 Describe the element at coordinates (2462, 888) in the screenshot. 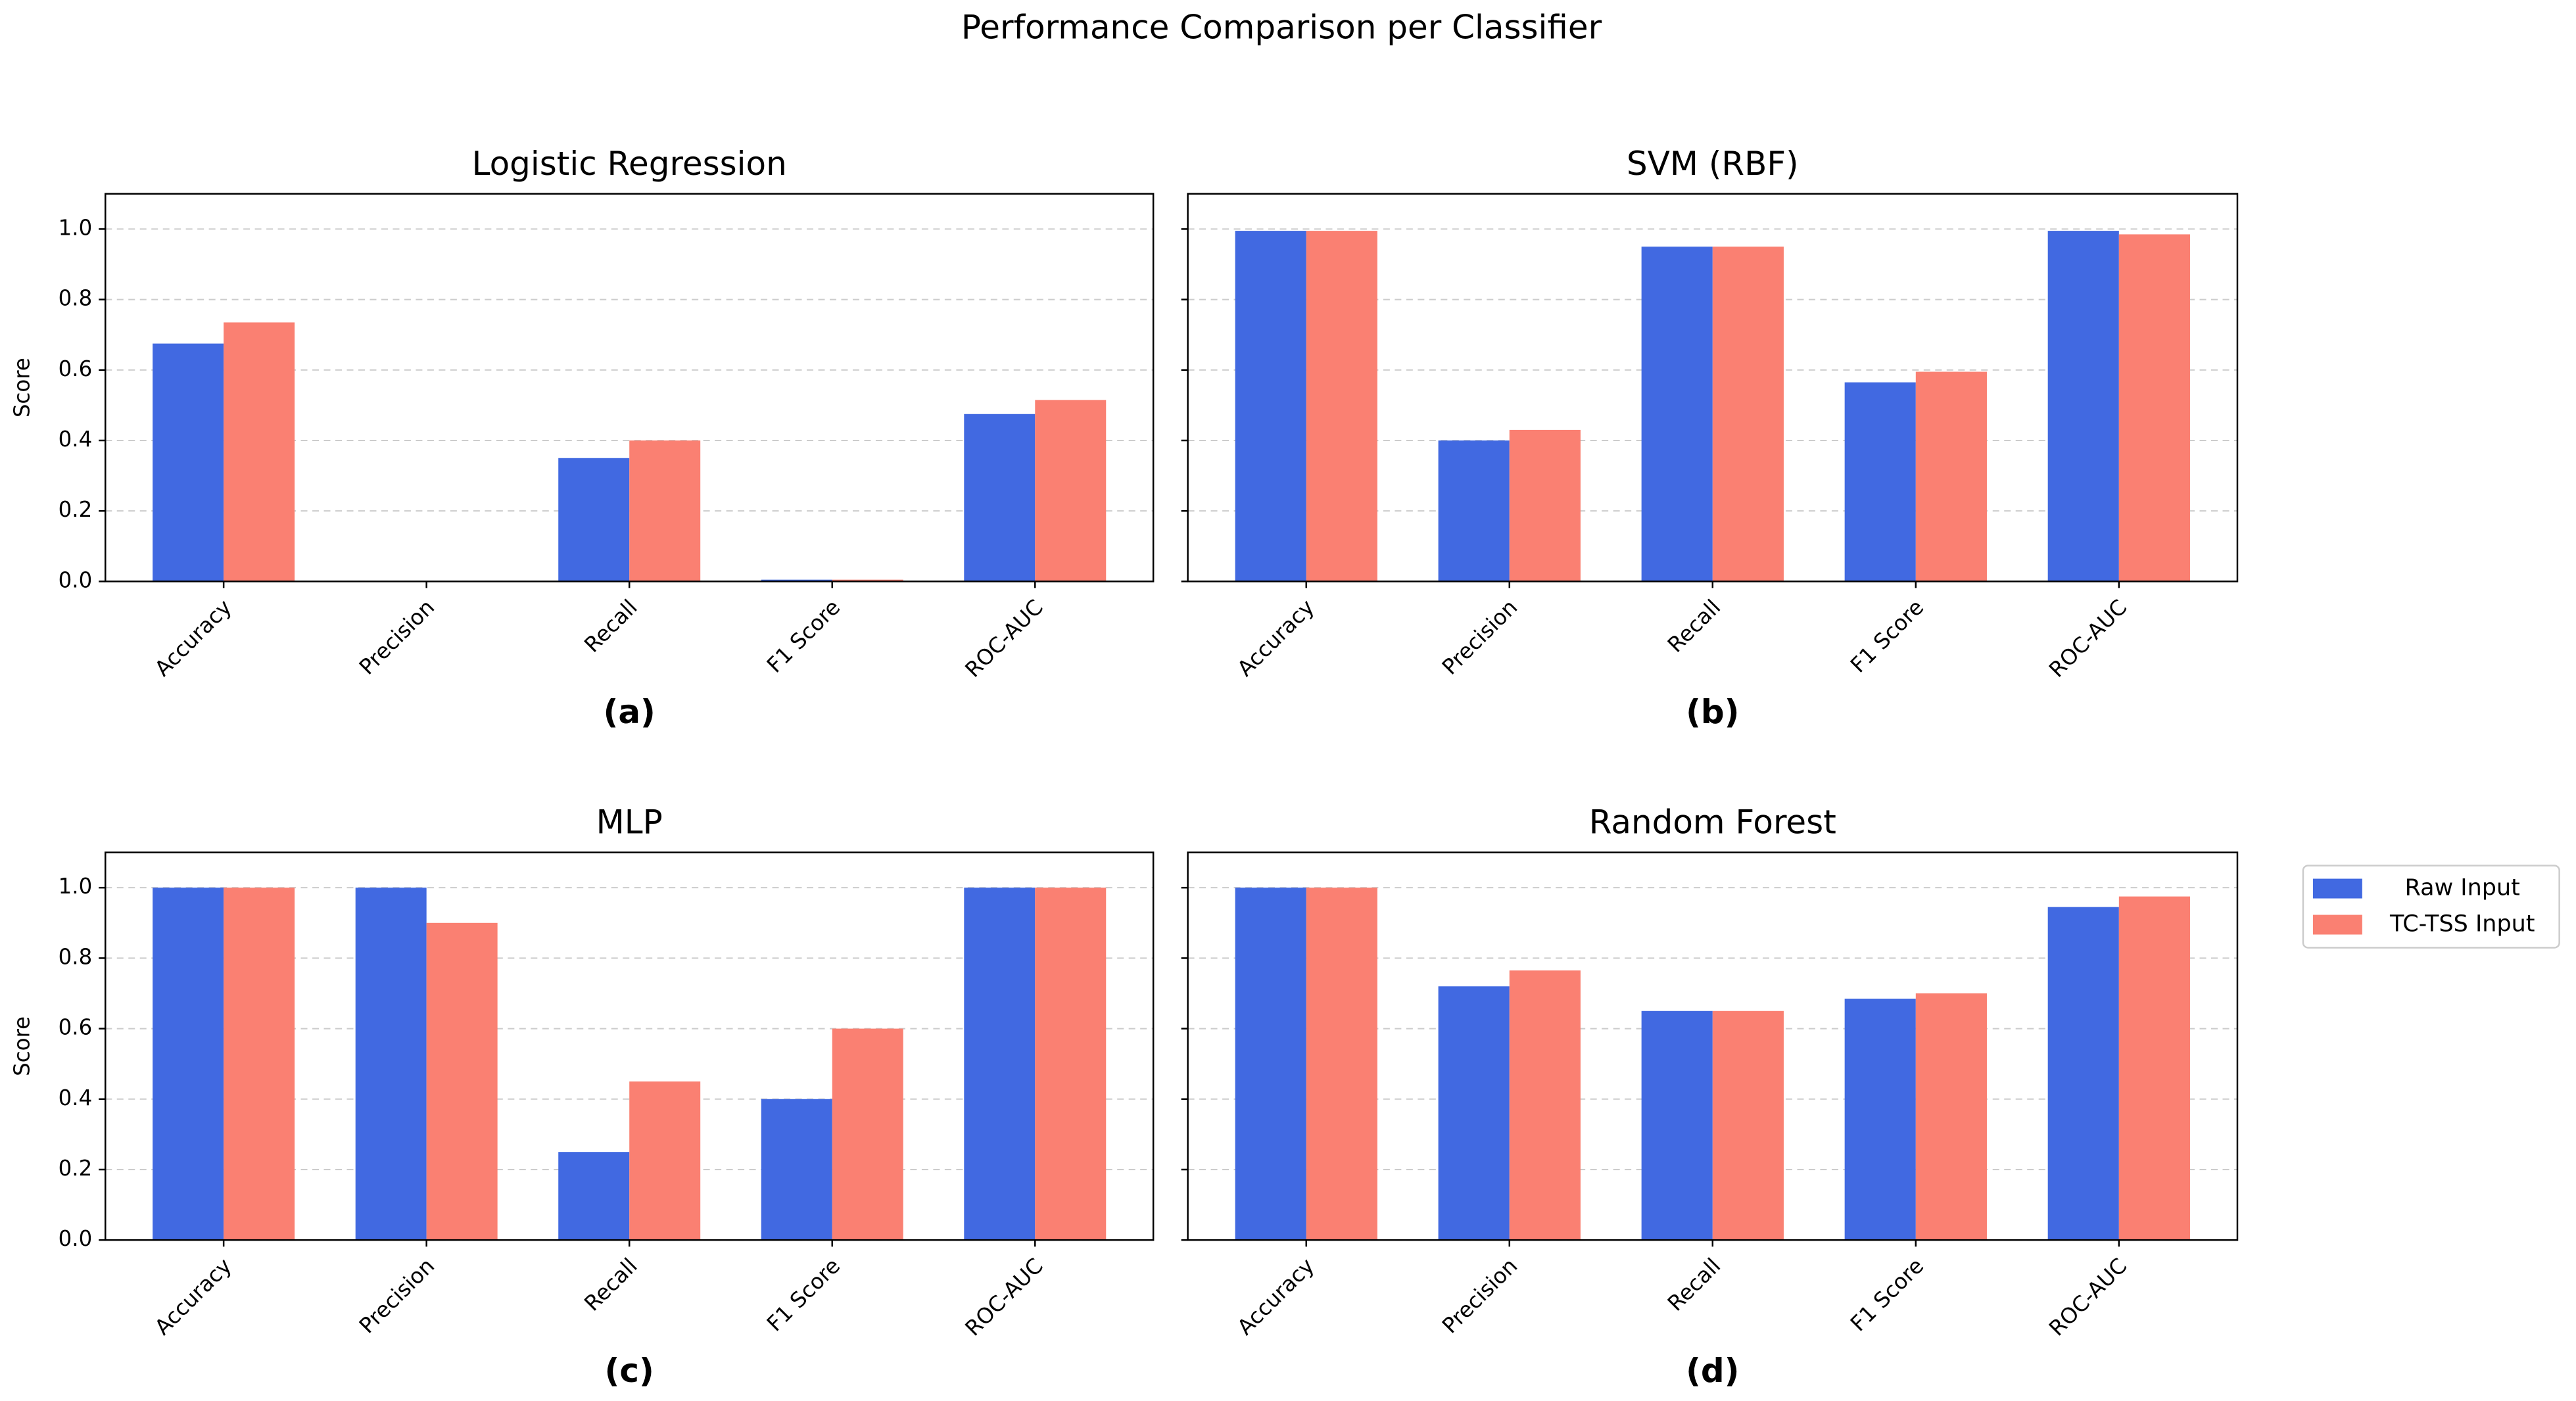

I see `legend-label: Raw Input` at that location.